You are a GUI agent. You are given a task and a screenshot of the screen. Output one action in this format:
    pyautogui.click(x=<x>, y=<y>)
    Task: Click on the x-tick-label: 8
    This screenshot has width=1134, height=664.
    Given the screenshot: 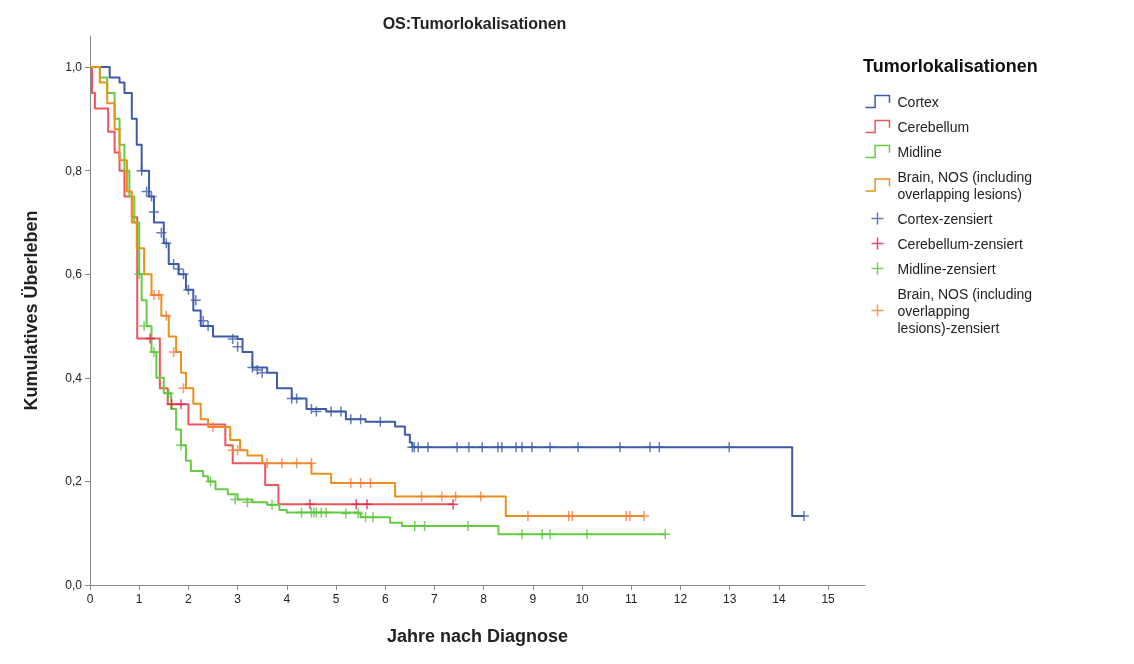 What is the action you would take?
    pyautogui.click(x=484, y=599)
    